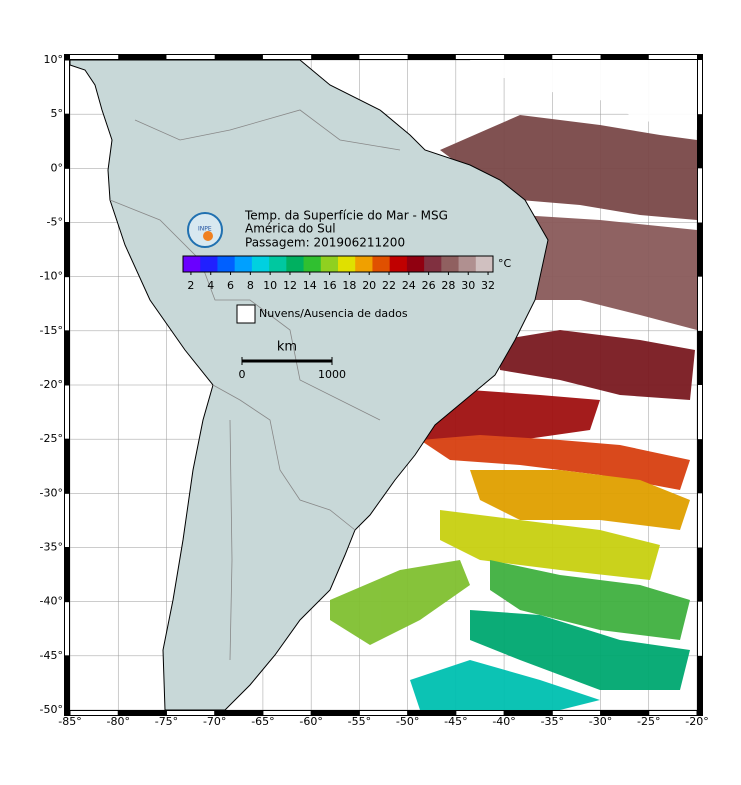  What do you see at coordinates (51, 276) in the screenshot?
I see `y-tick-label: -10°` at bounding box center [51, 276].